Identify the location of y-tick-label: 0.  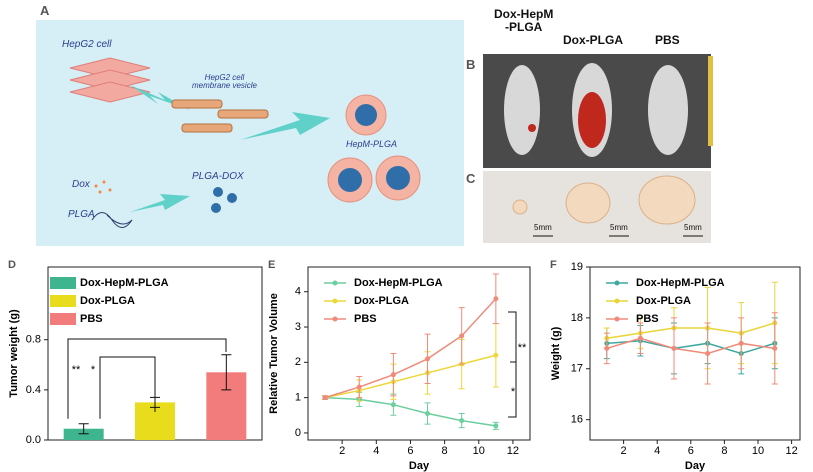
(298, 433).